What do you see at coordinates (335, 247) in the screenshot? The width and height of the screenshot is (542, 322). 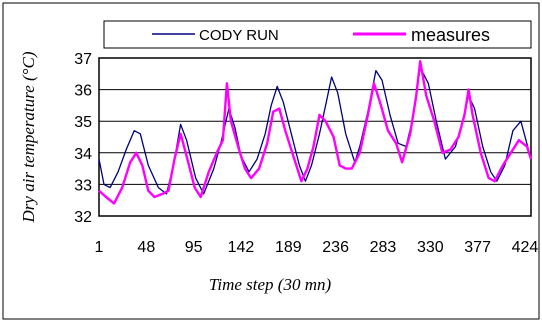 I see `x-tick-label: 236` at bounding box center [335, 247].